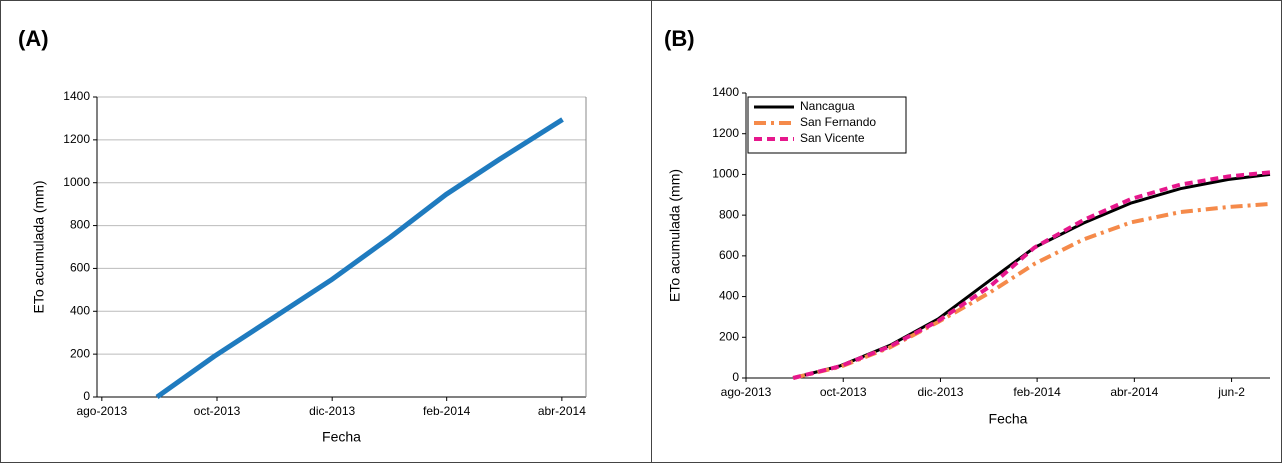 The width and height of the screenshot is (1282, 463). What do you see at coordinates (827, 106) in the screenshot?
I see `legend-label: Nancagua` at bounding box center [827, 106].